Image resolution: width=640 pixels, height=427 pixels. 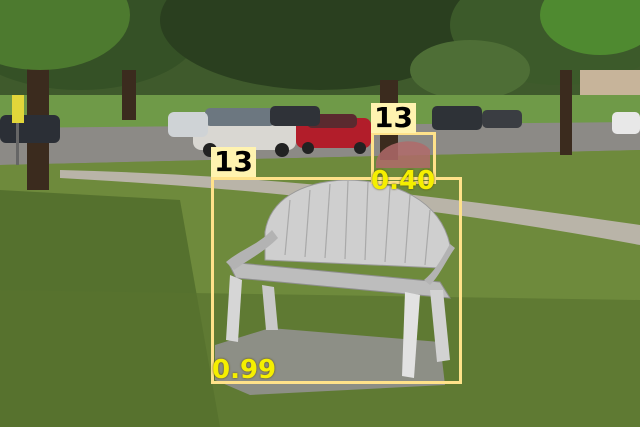 I want to click on far-bench, so click(x=403, y=154).